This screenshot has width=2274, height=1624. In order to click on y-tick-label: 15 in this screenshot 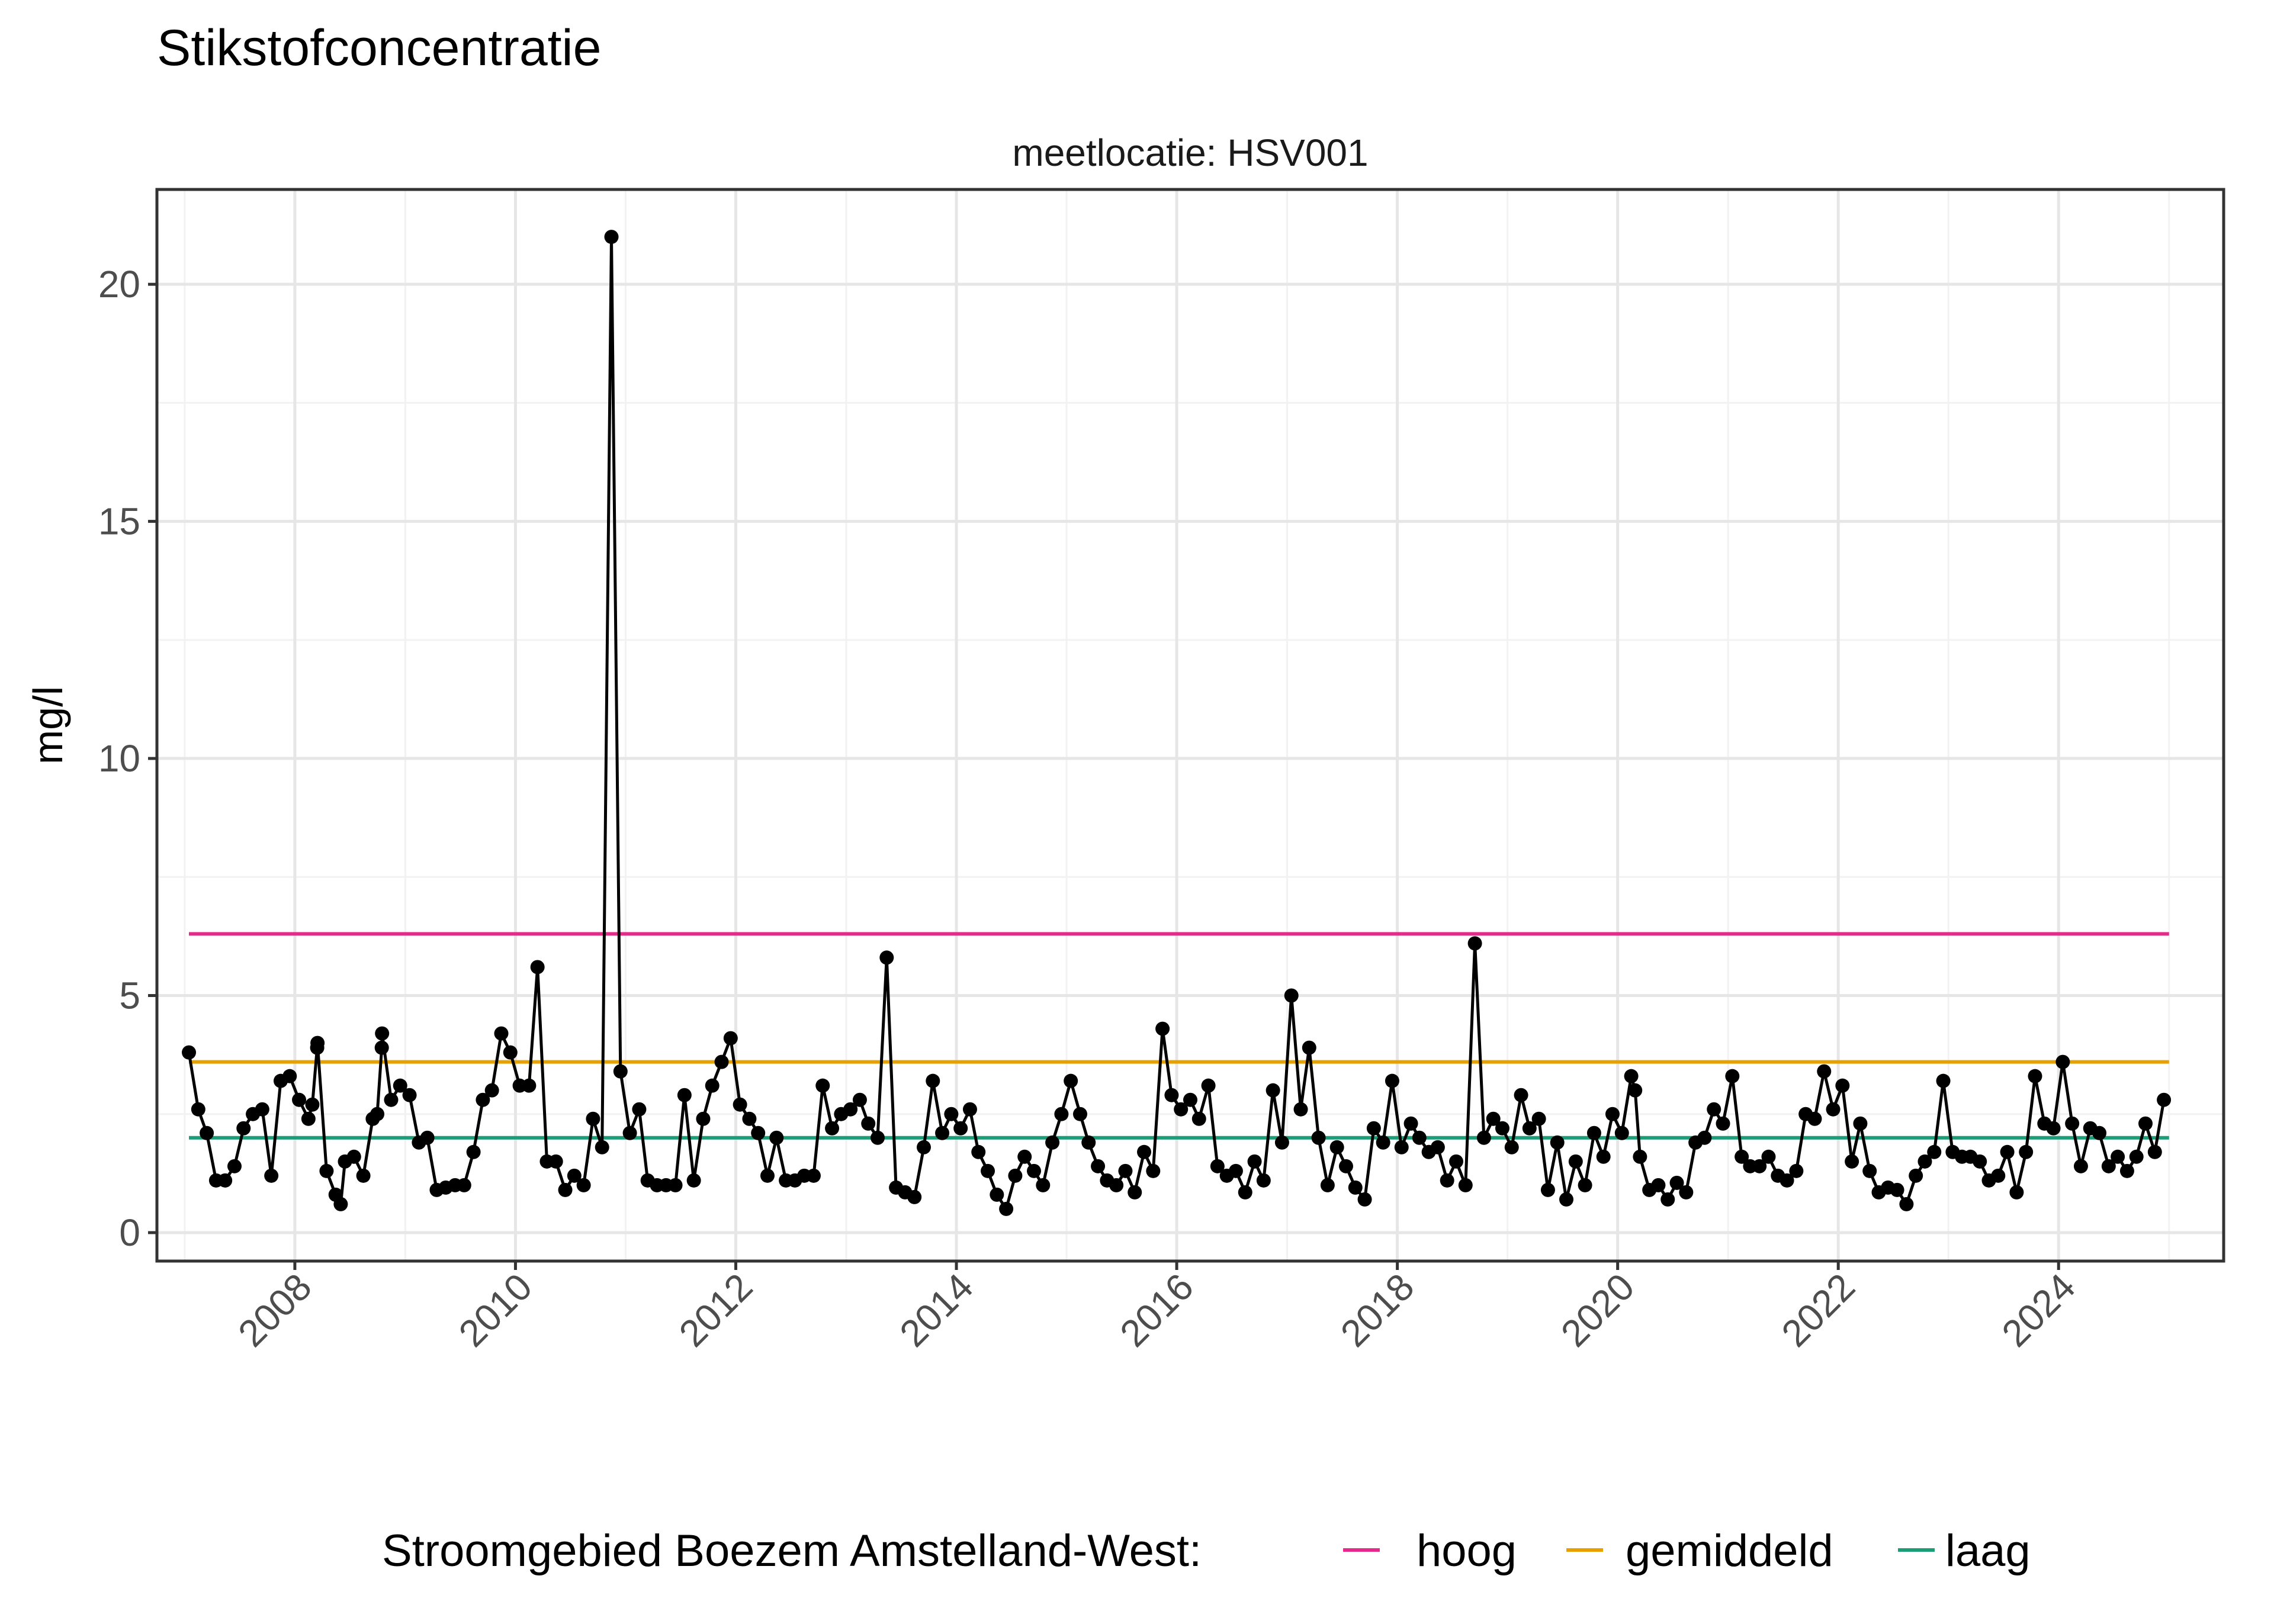, I will do `click(119, 521)`.